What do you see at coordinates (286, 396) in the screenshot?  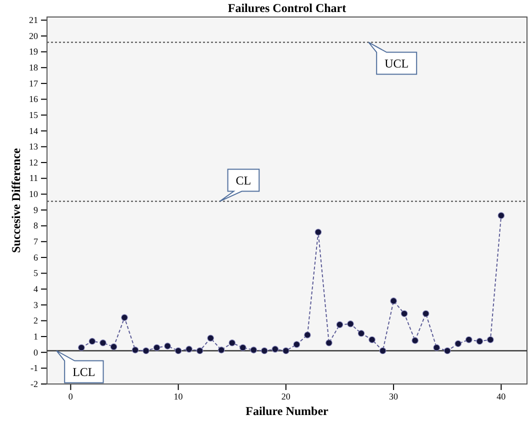 I see `x-tick-label: 20` at bounding box center [286, 396].